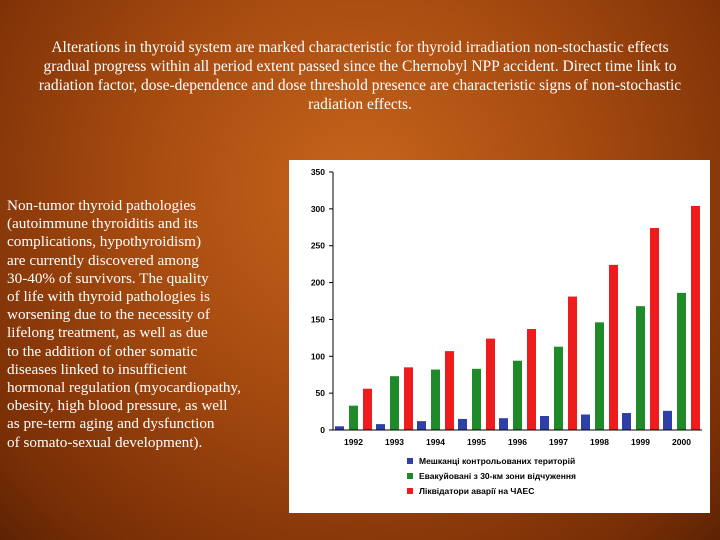 The image size is (720, 540). I want to click on y-tick-label: 50, so click(321, 393).